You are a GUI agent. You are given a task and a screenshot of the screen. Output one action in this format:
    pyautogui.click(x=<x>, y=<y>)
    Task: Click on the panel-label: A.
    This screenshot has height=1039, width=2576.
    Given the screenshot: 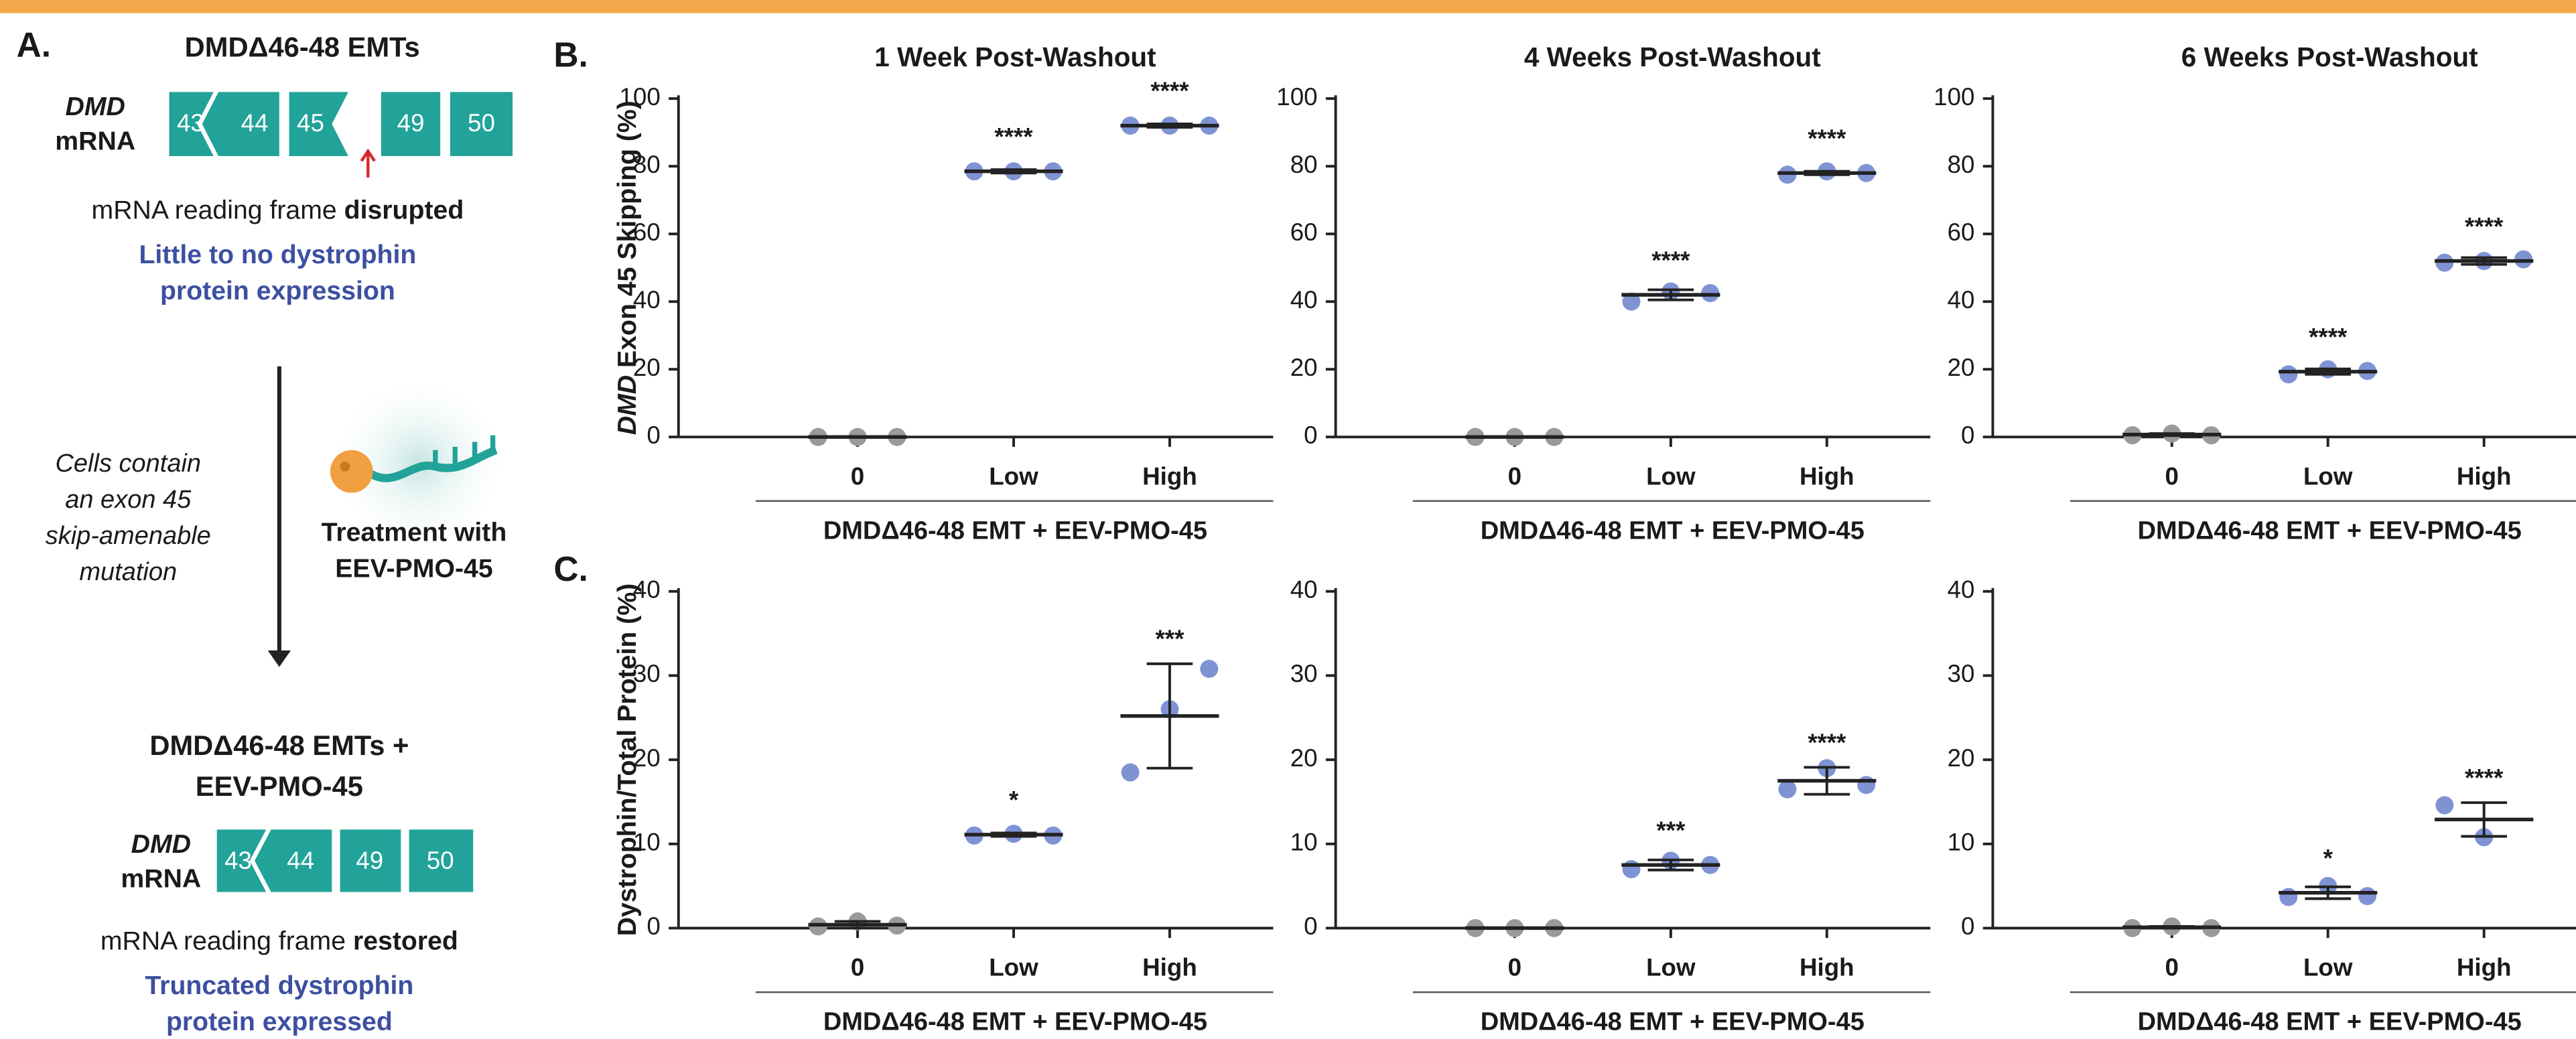 What is the action you would take?
    pyautogui.click(x=34, y=44)
    